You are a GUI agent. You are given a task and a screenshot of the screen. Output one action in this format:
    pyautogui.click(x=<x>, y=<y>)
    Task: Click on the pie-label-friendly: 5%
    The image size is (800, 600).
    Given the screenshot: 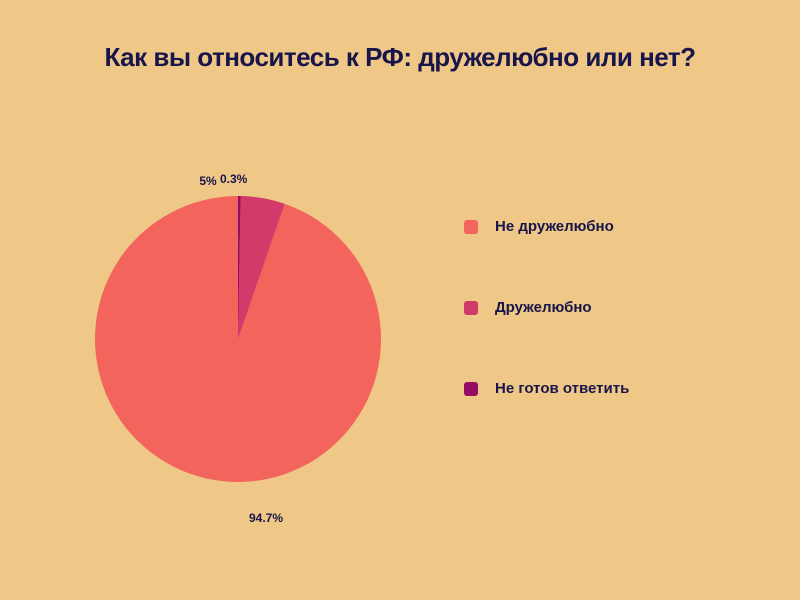 What is the action you would take?
    pyautogui.click(x=208, y=181)
    